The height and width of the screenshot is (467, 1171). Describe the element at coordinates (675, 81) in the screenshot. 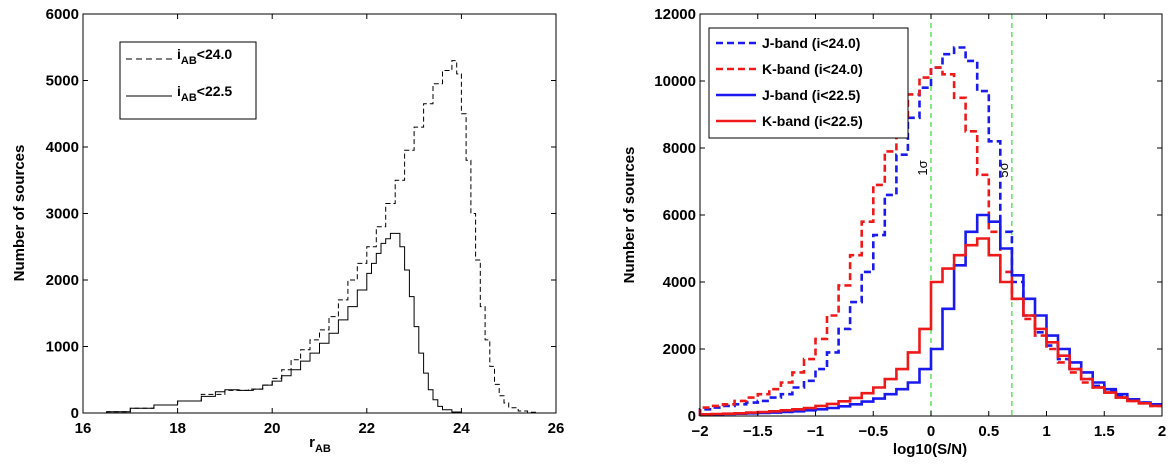

I see `y-tick-label-5: 10000` at that location.